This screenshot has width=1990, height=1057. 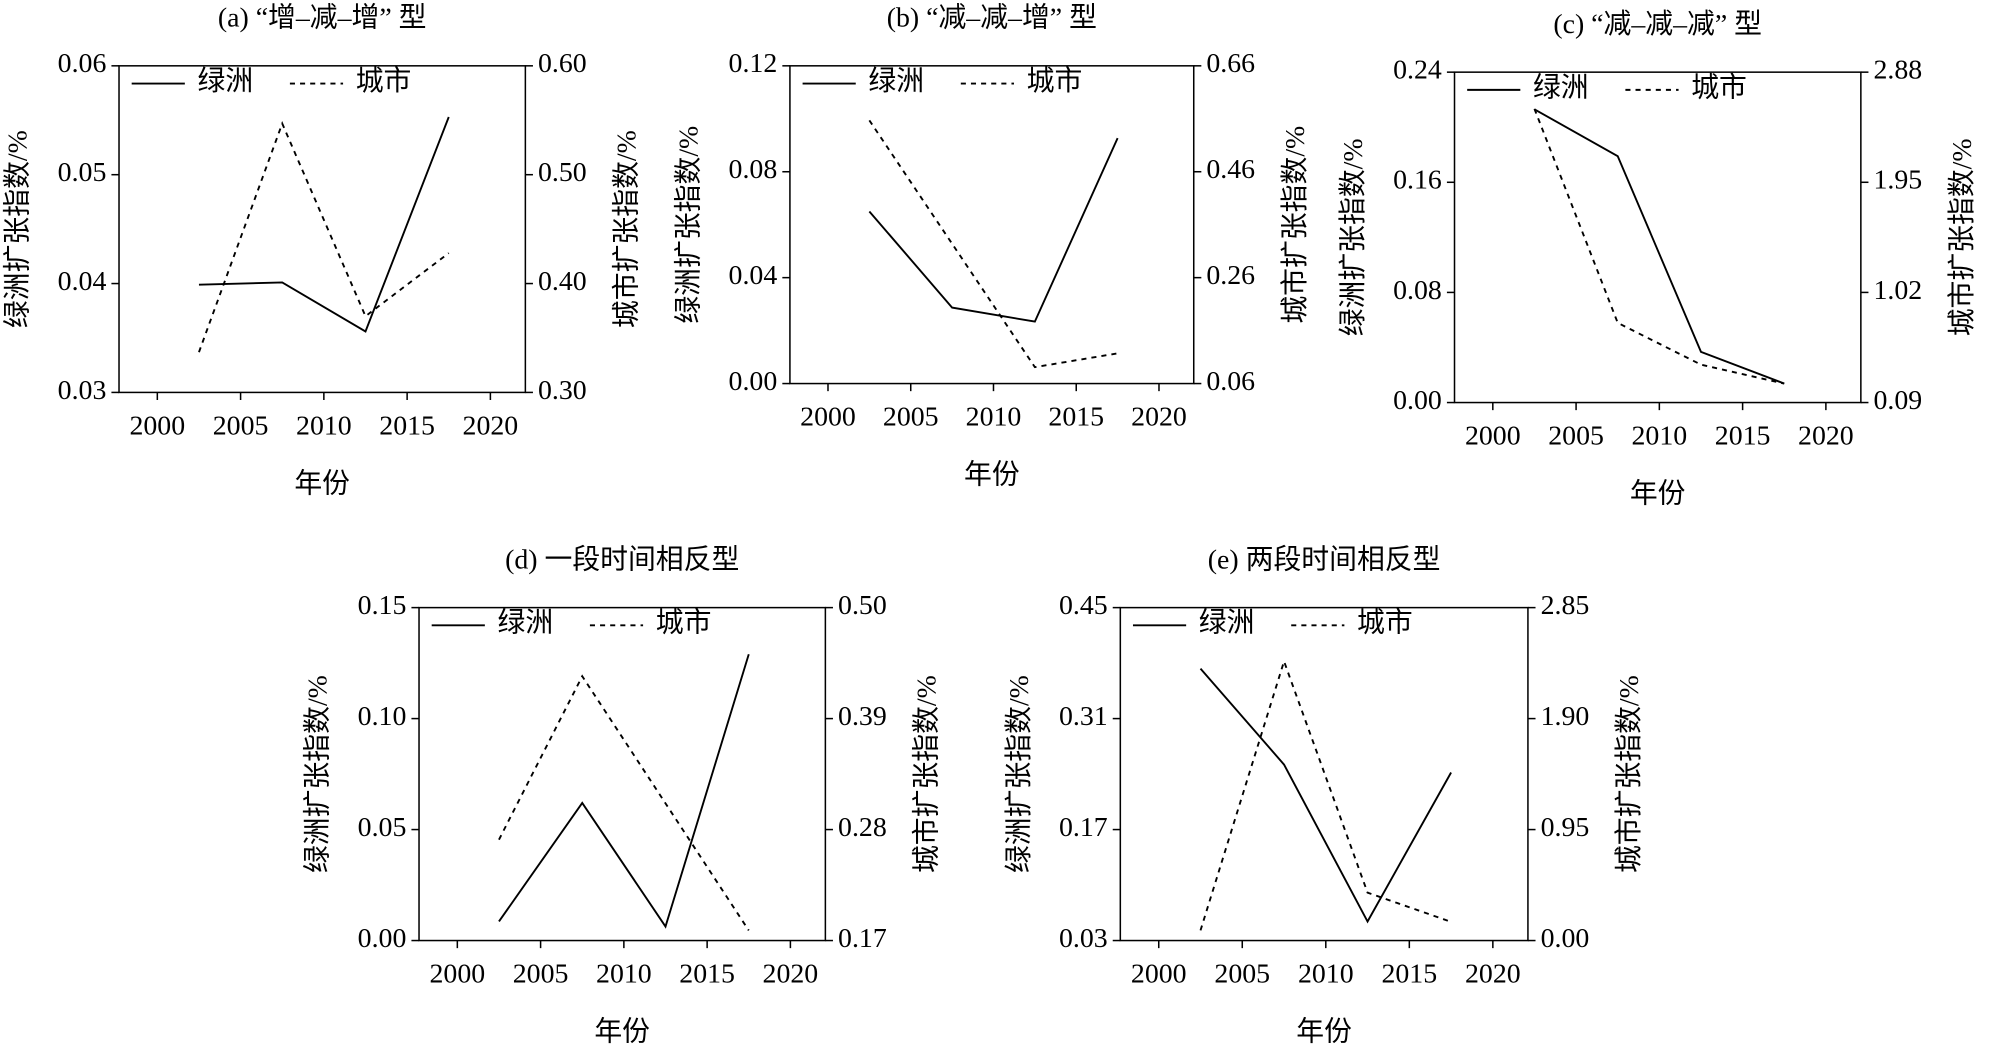 What do you see at coordinates (753, 63) in the screenshot?
I see `y-tick-label: 0.12` at bounding box center [753, 63].